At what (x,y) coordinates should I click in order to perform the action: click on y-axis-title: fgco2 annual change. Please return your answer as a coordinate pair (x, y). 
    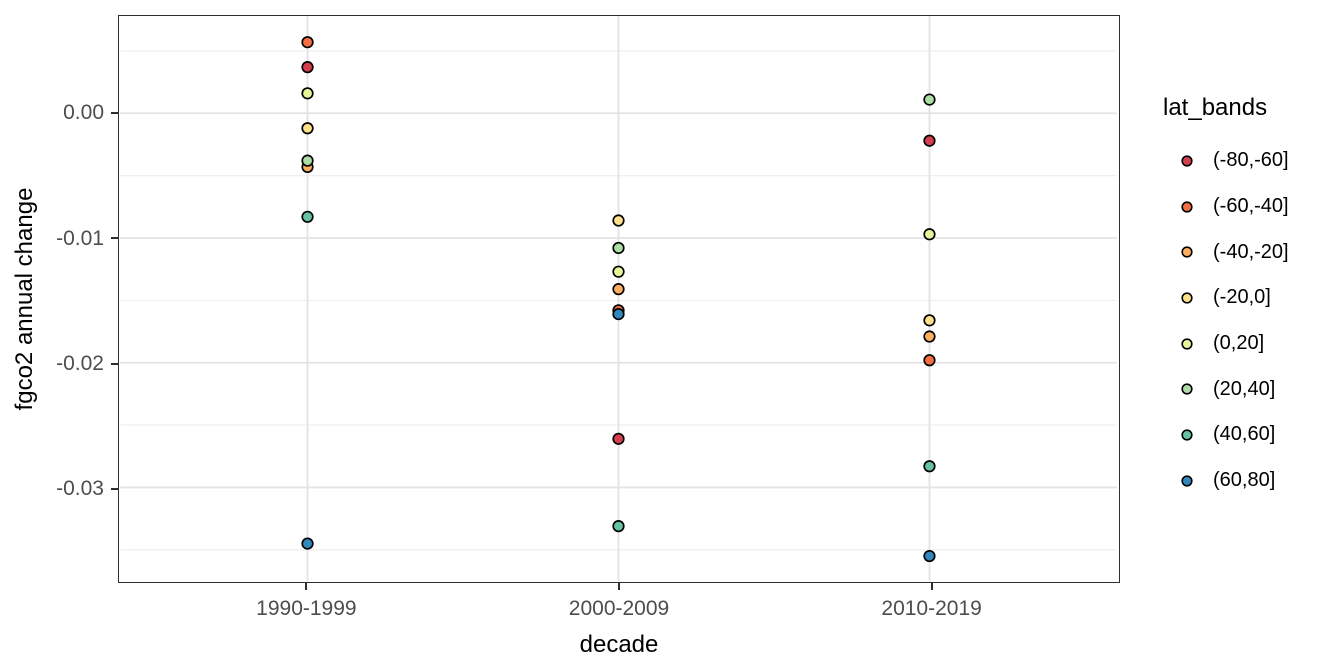
    Looking at the image, I should click on (24, 299).